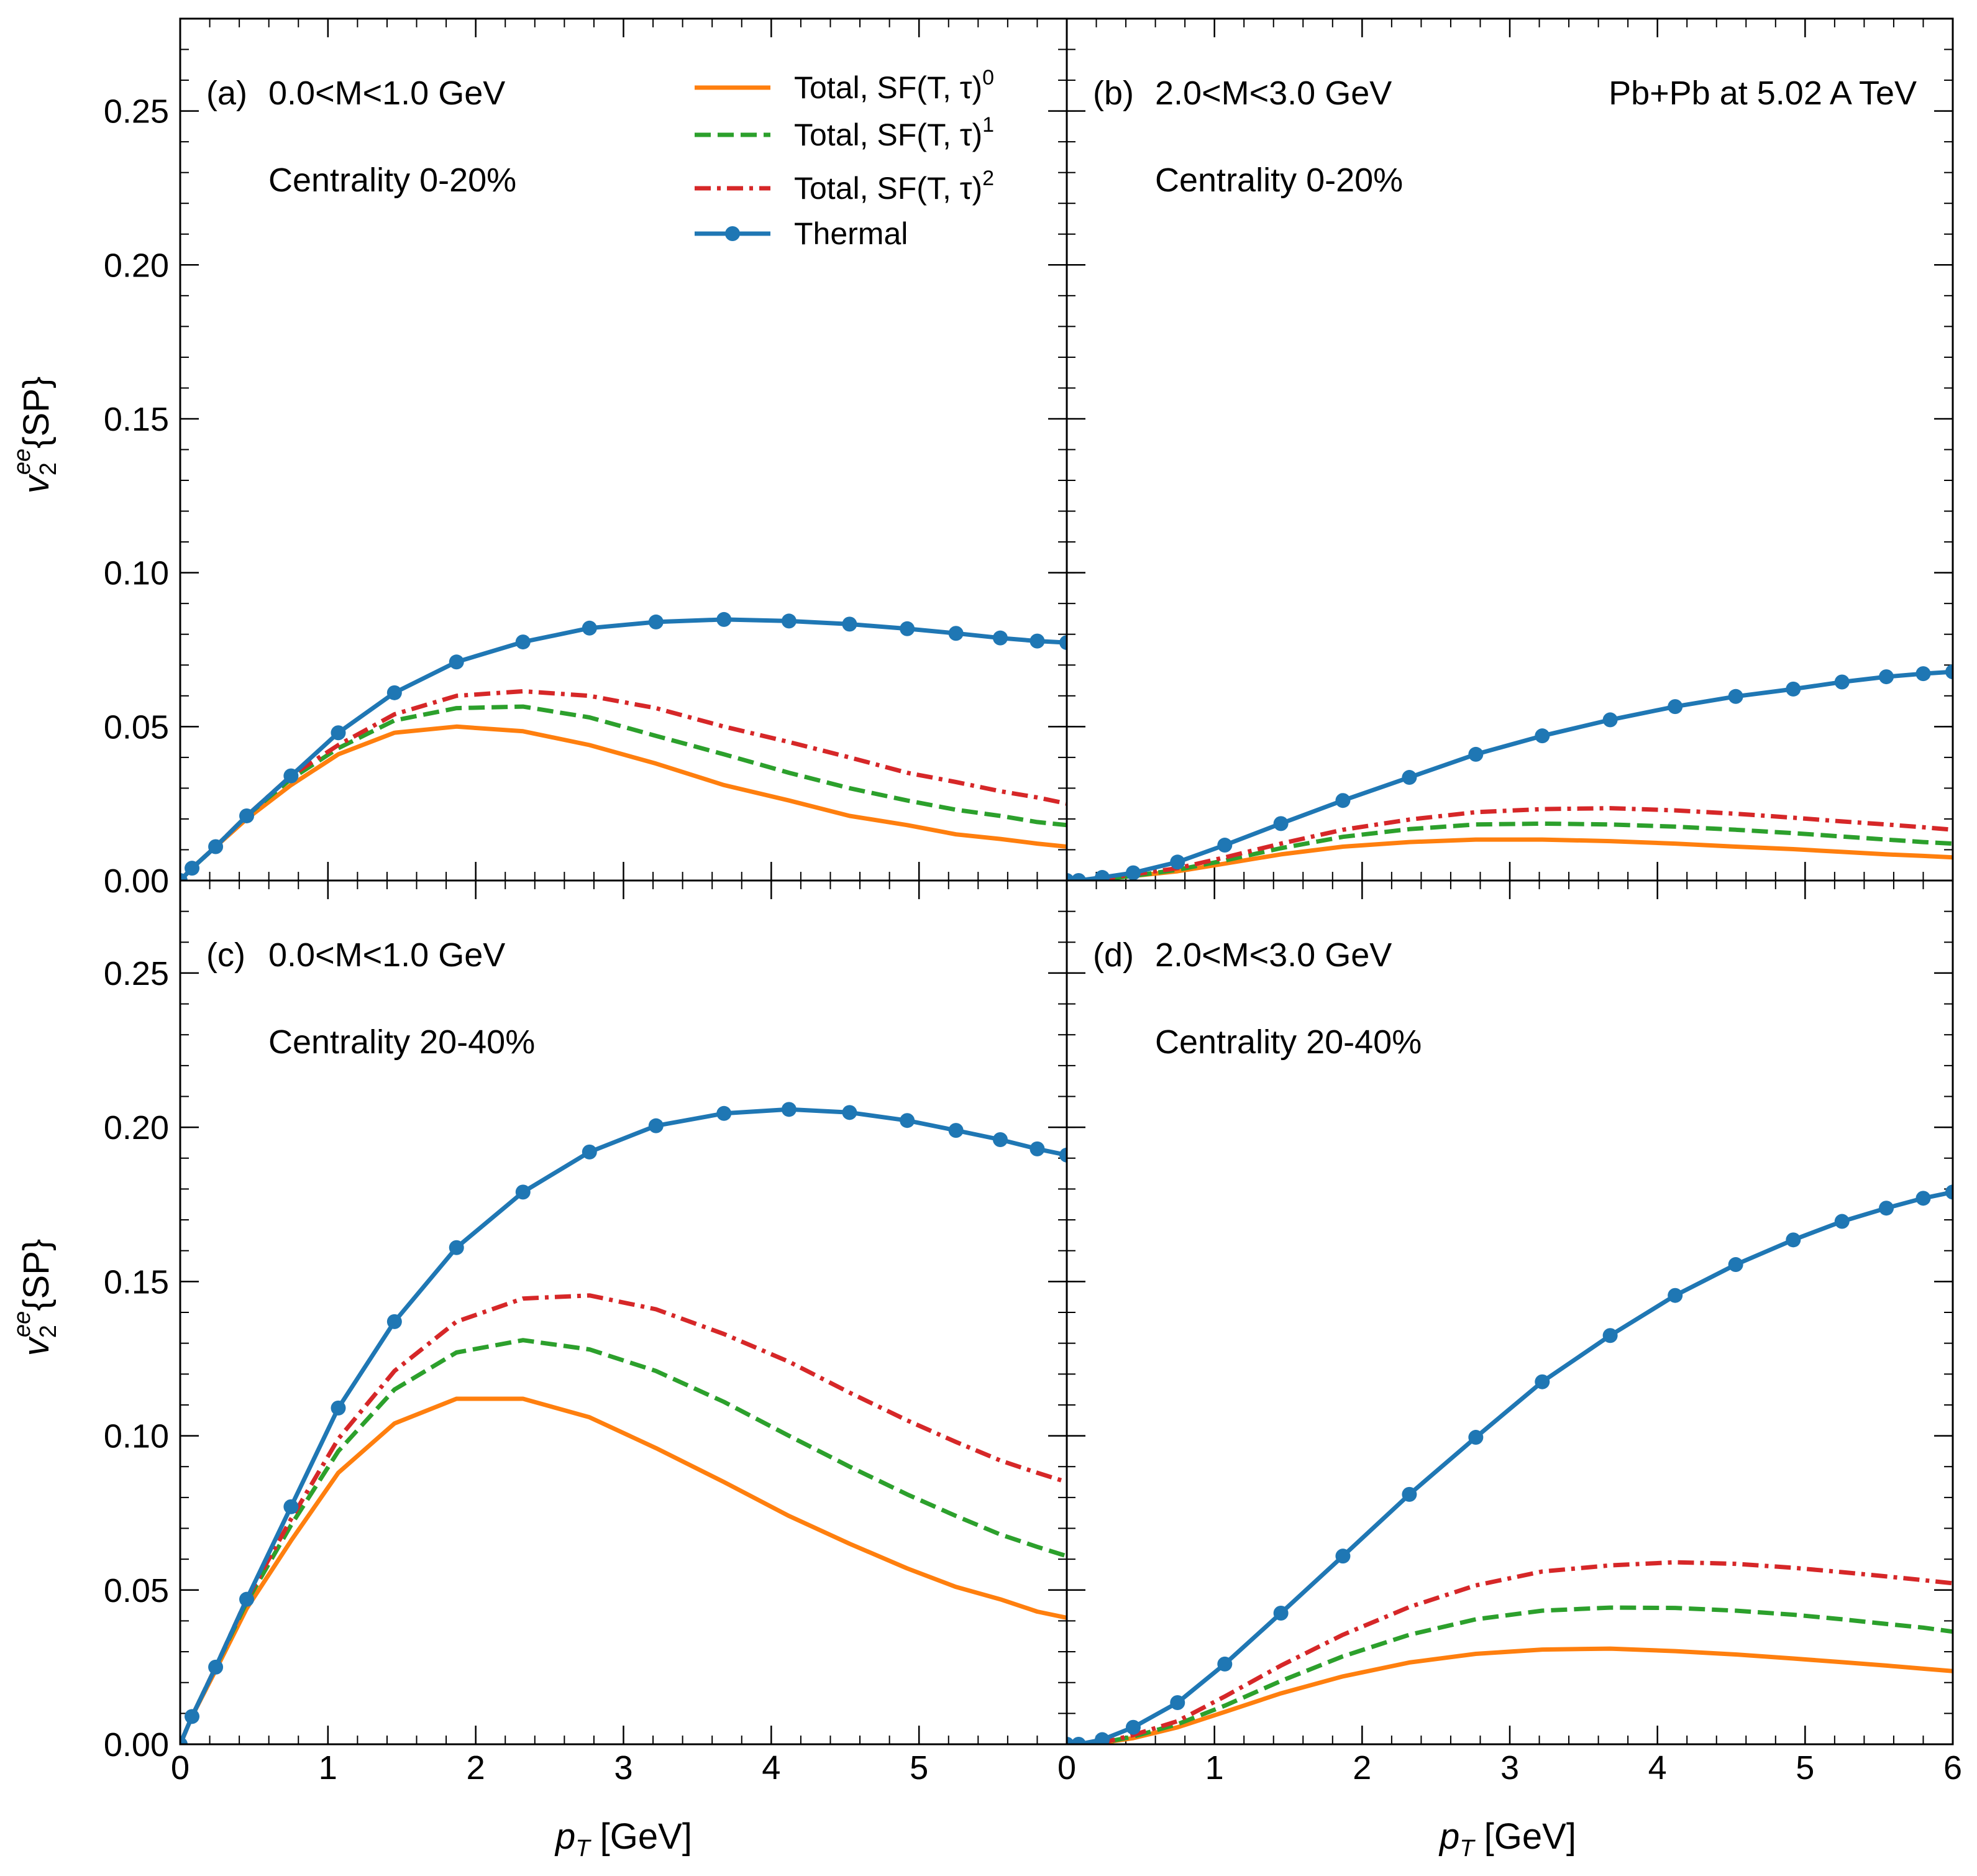  Describe the element at coordinates (894, 186) in the screenshot. I see `legend-label-sf2: Total, SF(T, τ)2` at that location.